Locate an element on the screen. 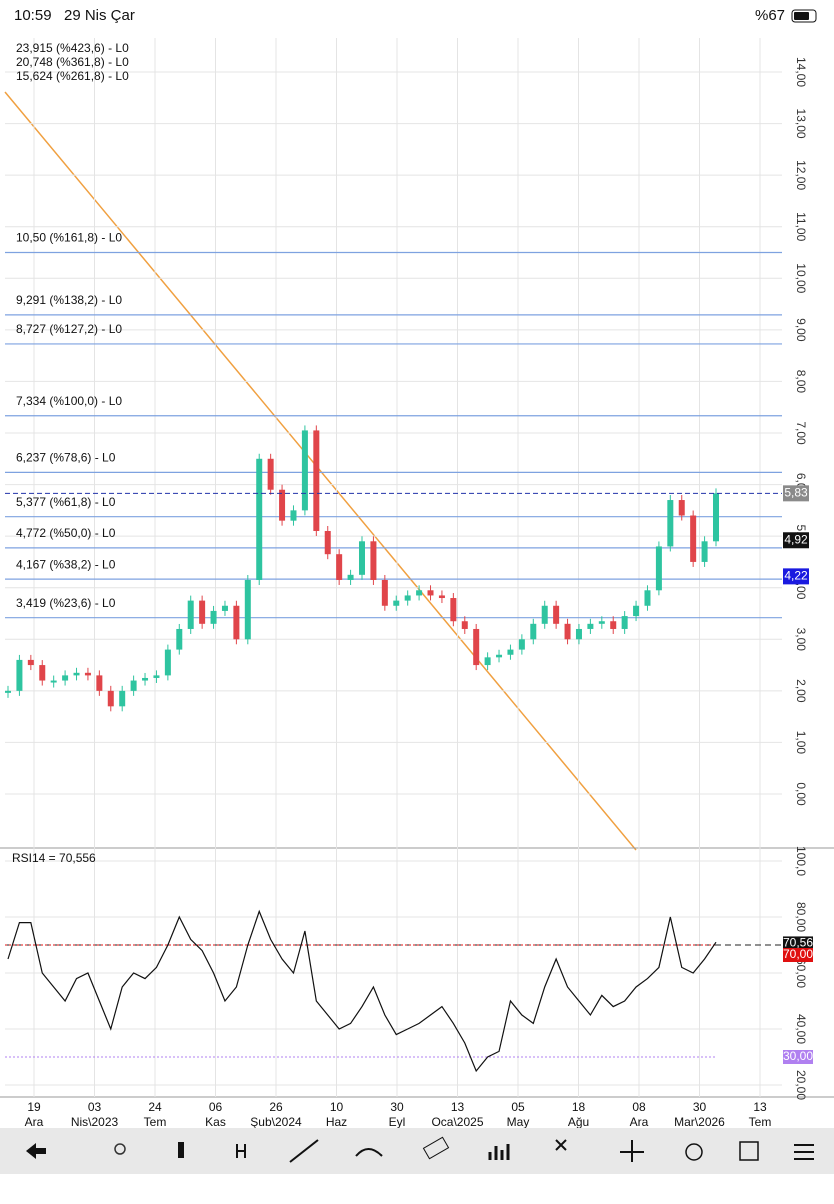 The image size is (834, 1204). x-tick-label: 13 Tem is located at coordinates (760, 1114).